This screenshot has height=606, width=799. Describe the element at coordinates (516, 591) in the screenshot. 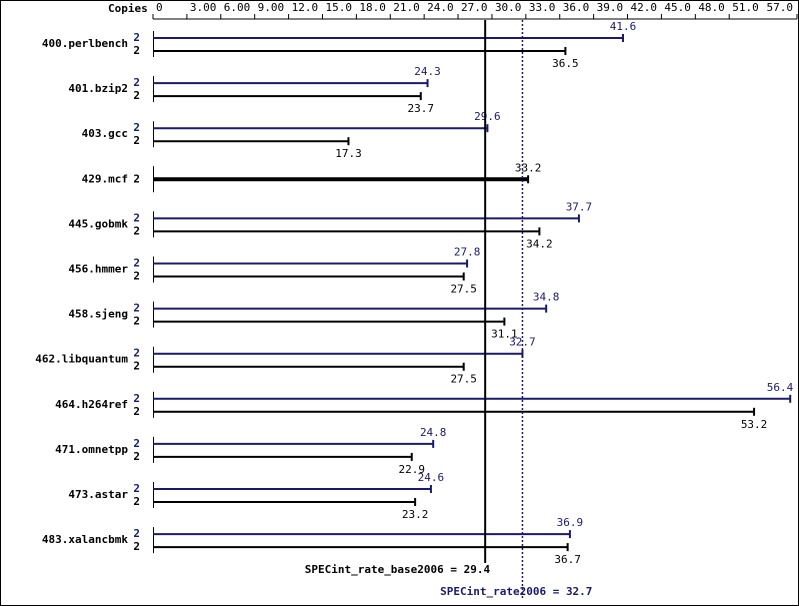

I see `reference-label: SPECint_rate2006 = 32.7` at that location.